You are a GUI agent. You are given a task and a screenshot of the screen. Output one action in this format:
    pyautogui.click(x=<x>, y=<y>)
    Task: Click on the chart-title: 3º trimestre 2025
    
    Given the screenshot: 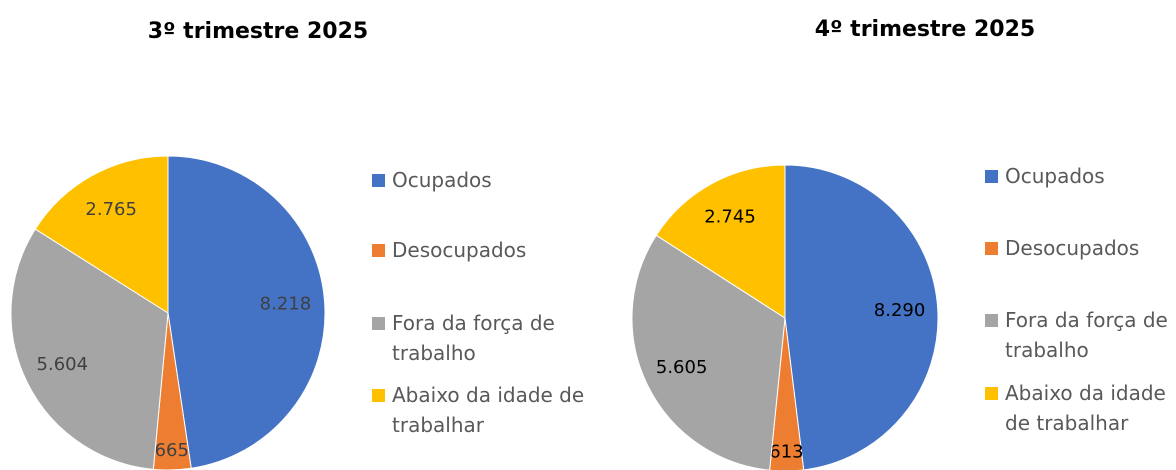 What is the action you would take?
    pyautogui.click(x=258, y=31)
    